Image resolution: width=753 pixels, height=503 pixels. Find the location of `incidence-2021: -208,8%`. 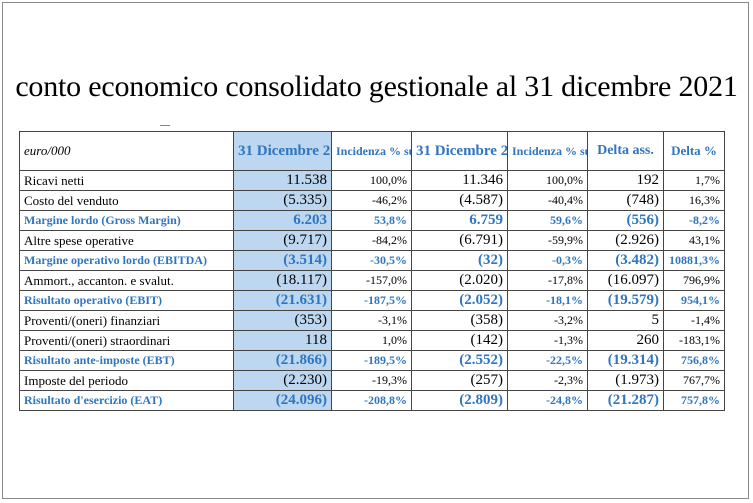

incidence-2021: -208,8% is located at coordinates (371, 400).